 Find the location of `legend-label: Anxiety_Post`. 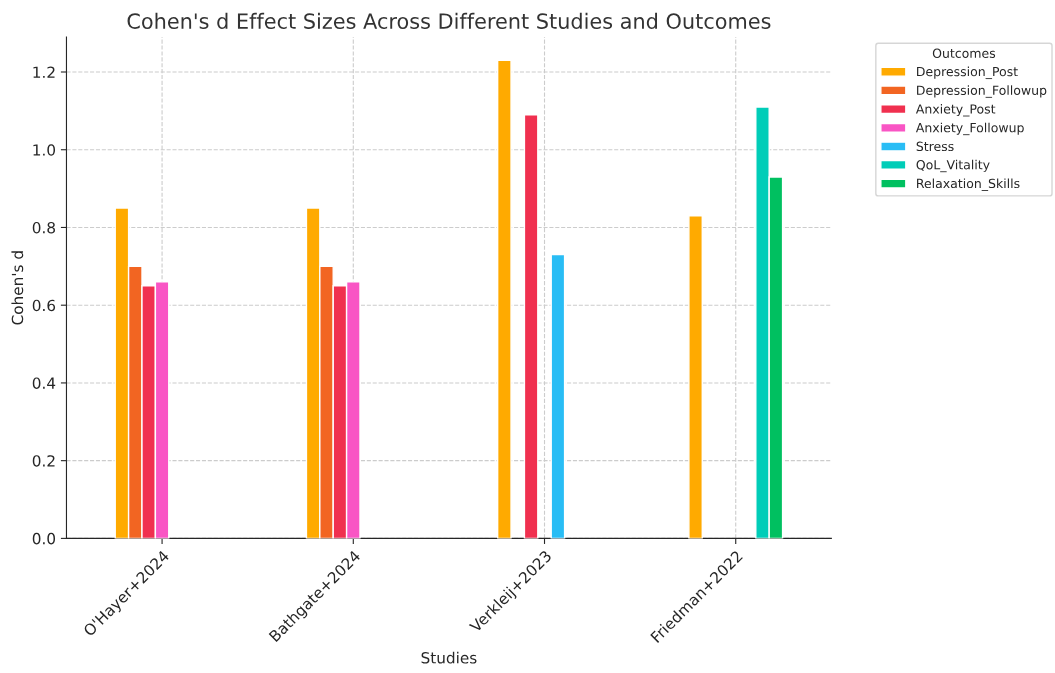

legend-label: Anxiety_Post is located at coordinates (955, 110).